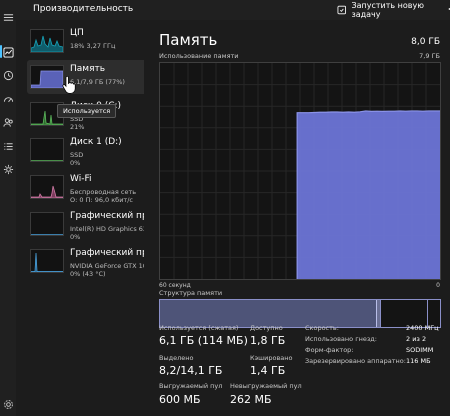  What do you see at coordinates (103, 192) in the screenshot?
I see `sidebar-item-sub: Беспроводная сеть` at bounding box center [103, 192].